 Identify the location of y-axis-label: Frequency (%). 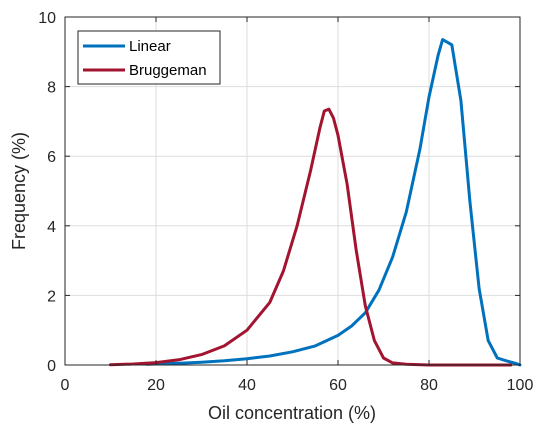
(19, 191).